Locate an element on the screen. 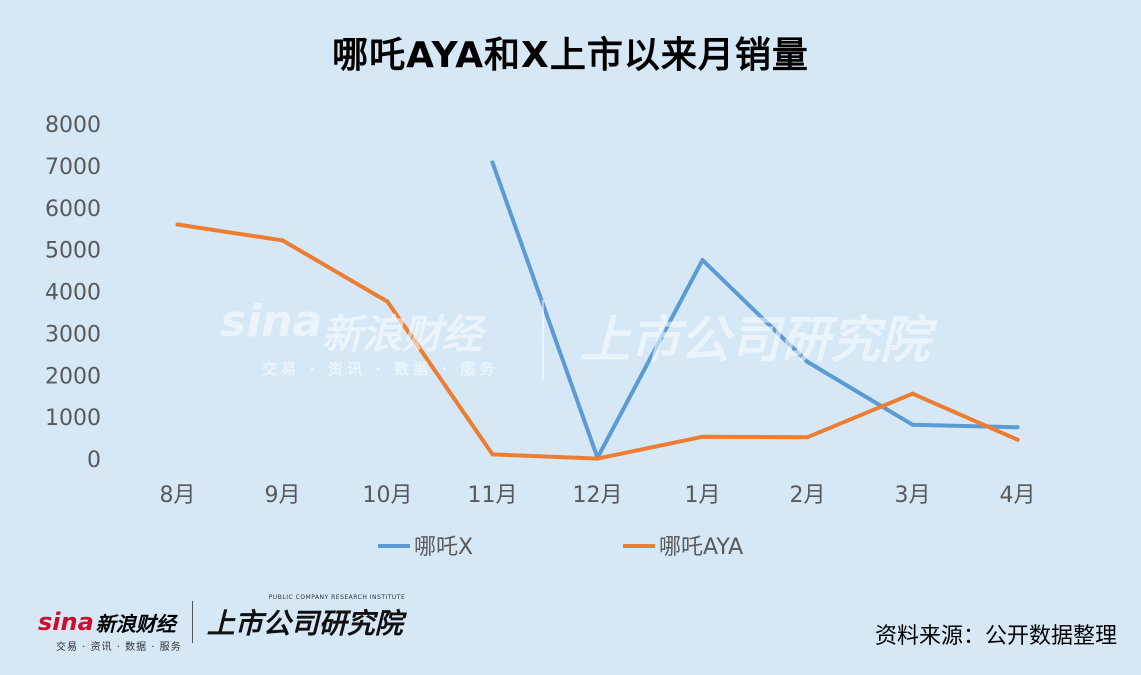 This screenshot has width=1141, height=675. sina-logo-subtitle: 交易 · 资讯 · 数据 · 服务 is located at coordinates (119, 647).